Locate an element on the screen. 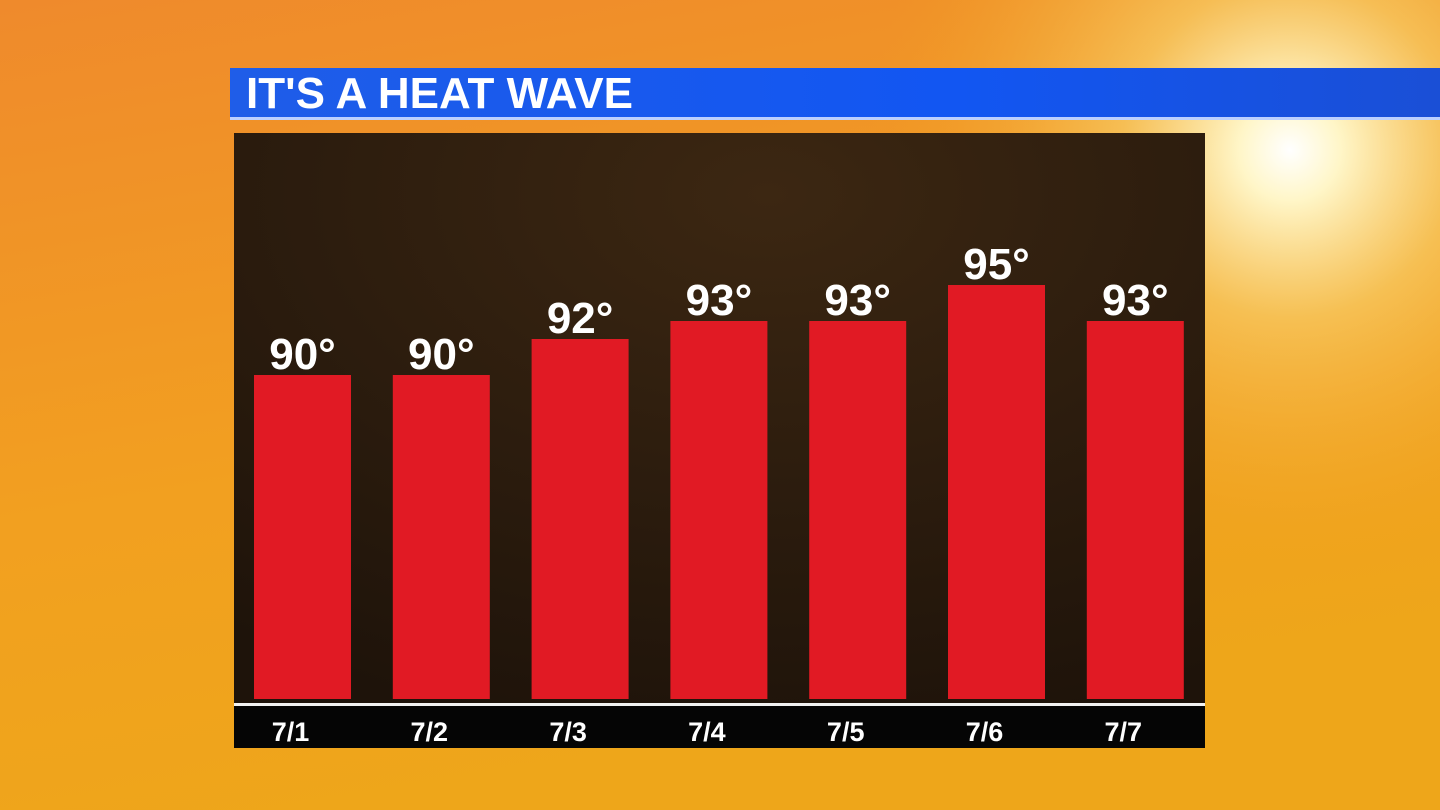  x-tick-label: 7/6 is located at coordinates (985, 732).